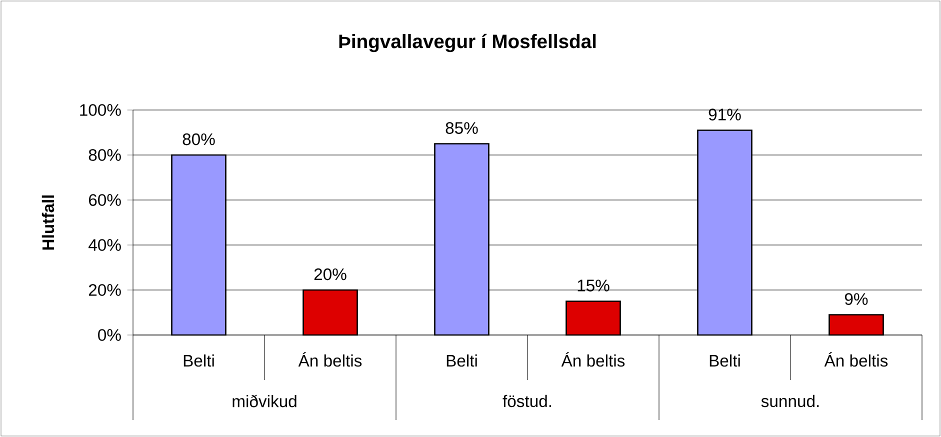 The image size is (941, 437). Describe the element at coordinates (104, 200) in the screenshot. I see `y-tick-label: 60%` at that location.